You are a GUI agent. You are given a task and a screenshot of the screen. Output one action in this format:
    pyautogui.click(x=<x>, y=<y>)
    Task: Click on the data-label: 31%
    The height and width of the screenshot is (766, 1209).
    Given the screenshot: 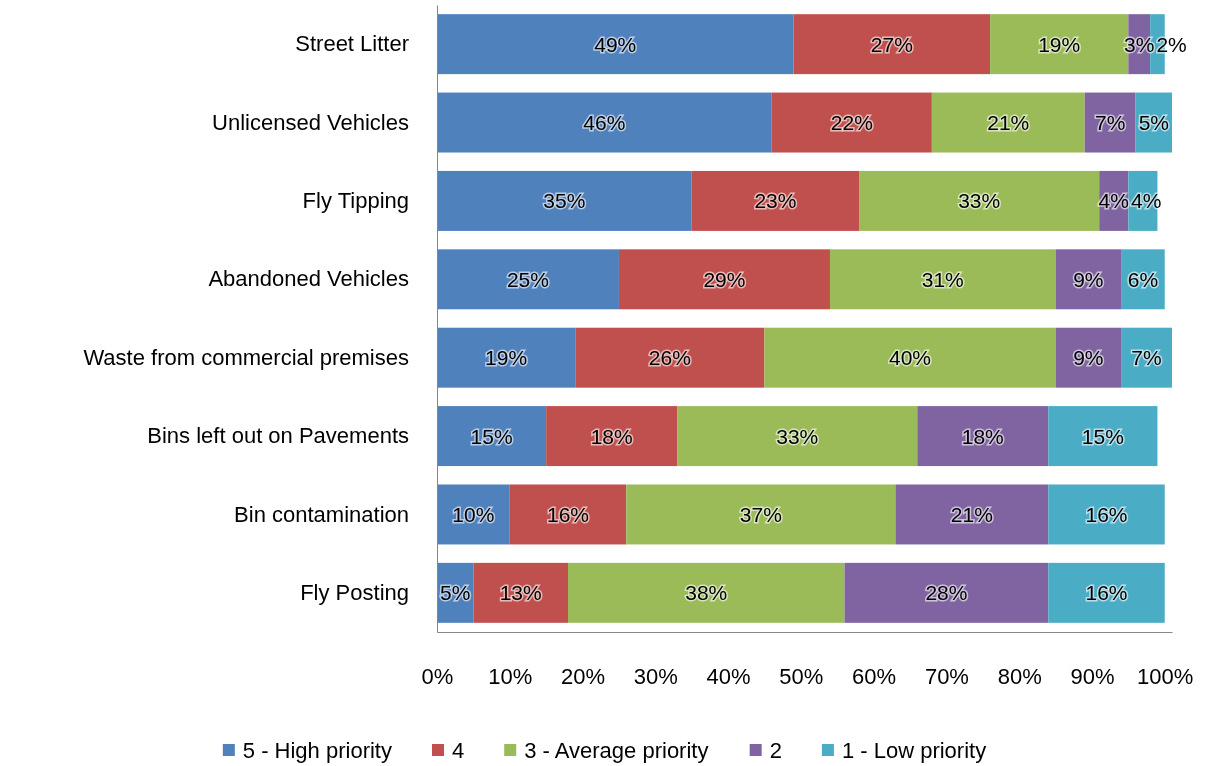 What is the action you would take?
    pyautogui.click(x=942, y=279)
    